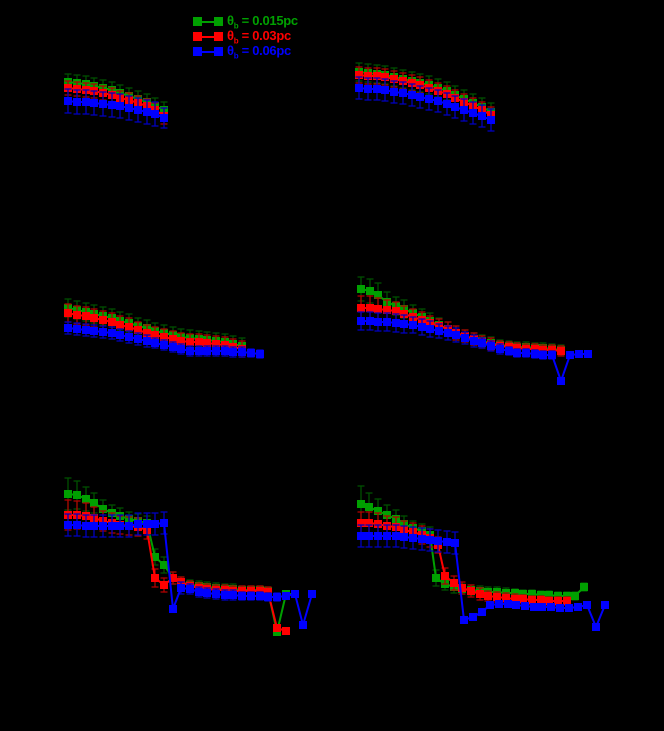 The width and height of the screenshot is (664, 731). Describe the element at coordinates (483, 558) in the screenshot. I see `panel-bottom-right` at that location.